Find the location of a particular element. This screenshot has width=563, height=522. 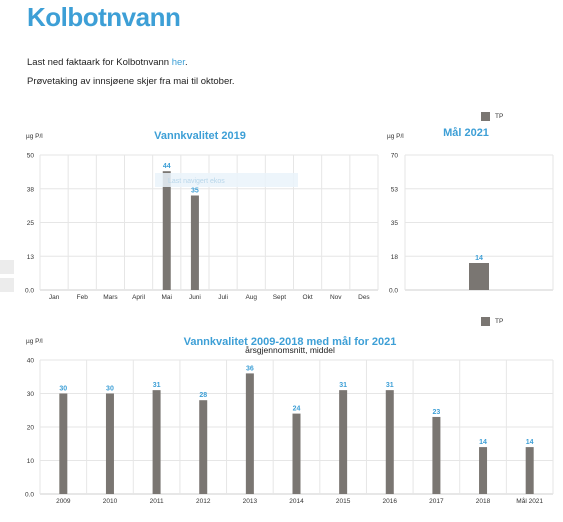

x-tick-label: April is located at coordinates (139, 297).